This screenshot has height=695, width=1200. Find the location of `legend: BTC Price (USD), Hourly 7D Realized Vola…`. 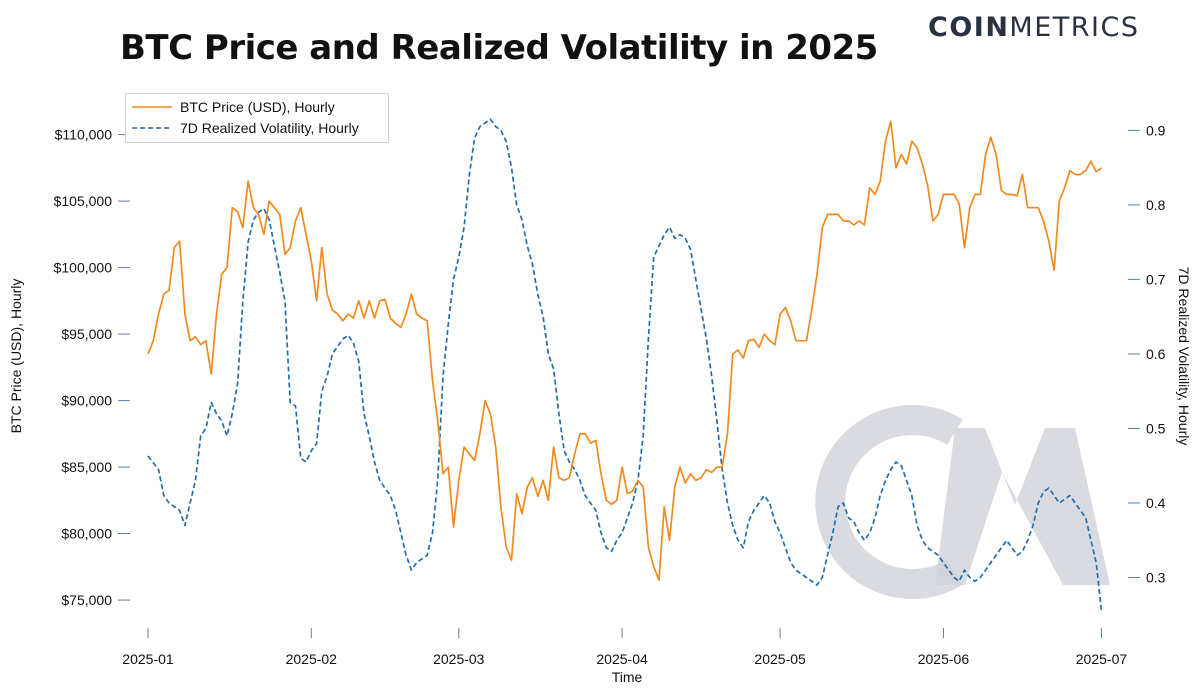

legend: BTC Price (USD), Hourly 7D Realized Vola… is located at coordinates (257, 118).